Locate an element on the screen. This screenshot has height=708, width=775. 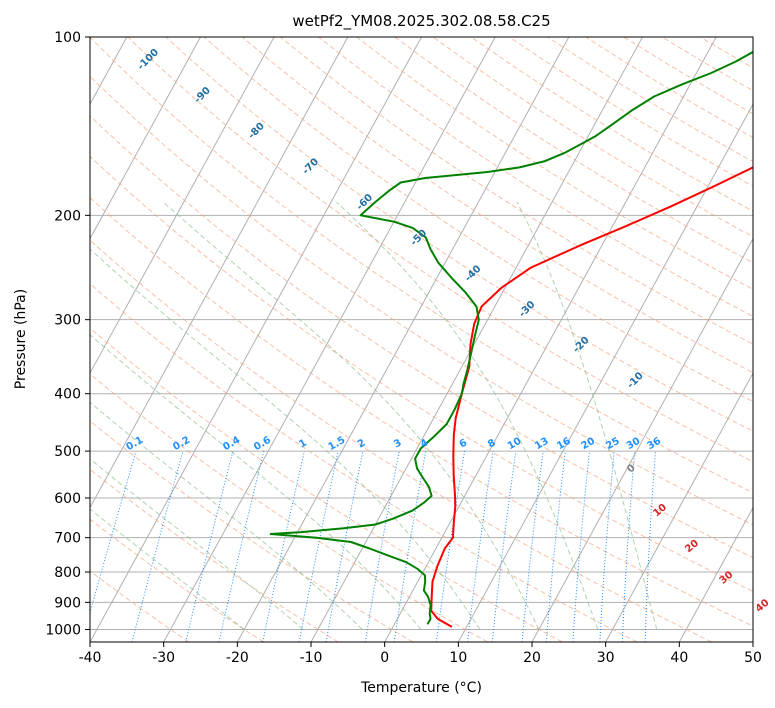
y-tick-label: 600 is located at coordinates (67, 499).